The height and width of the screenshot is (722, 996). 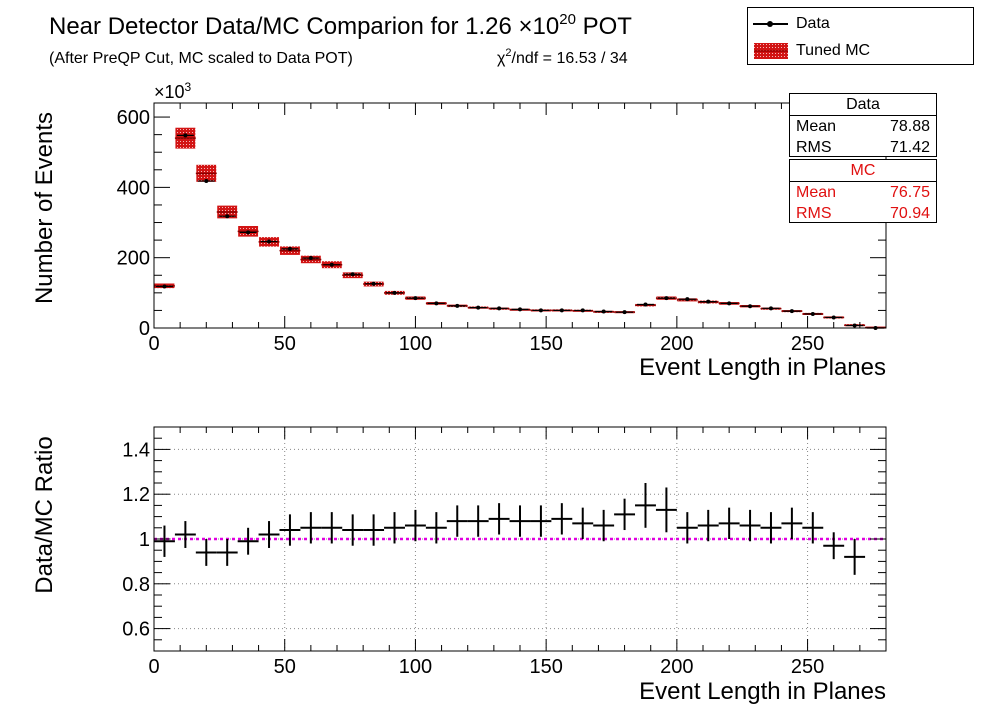 What do you see at coordinates (133, 118) in the screenshot?
I see `y-tick-label: 600` at bounding box center [133, 118].